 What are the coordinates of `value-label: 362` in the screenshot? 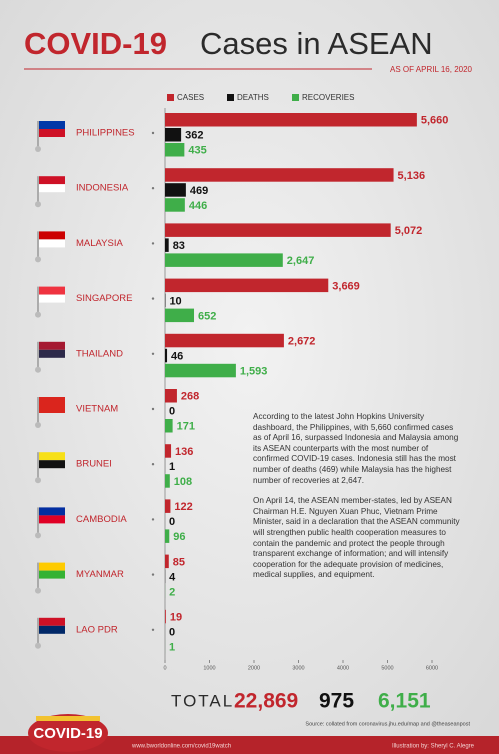 It's located at (194, 136).